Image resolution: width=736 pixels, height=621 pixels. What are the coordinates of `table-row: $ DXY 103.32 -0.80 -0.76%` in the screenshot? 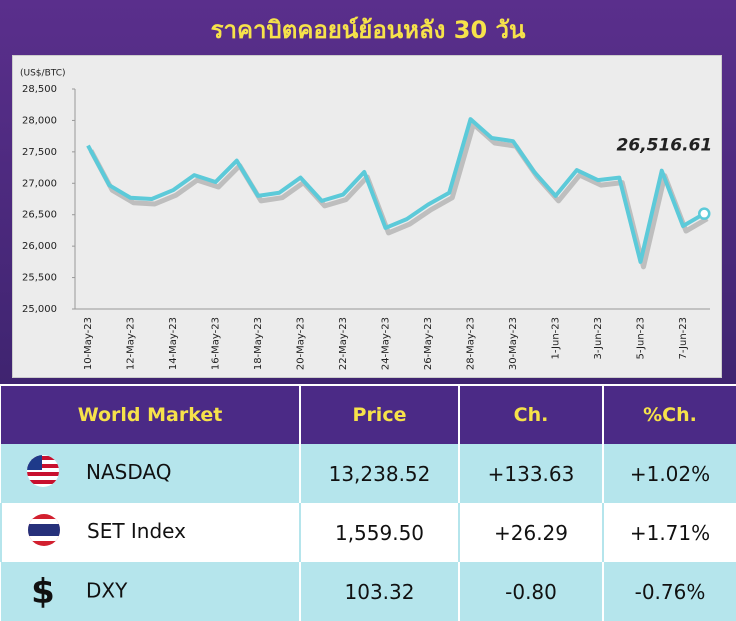 It's located at (368, 591).